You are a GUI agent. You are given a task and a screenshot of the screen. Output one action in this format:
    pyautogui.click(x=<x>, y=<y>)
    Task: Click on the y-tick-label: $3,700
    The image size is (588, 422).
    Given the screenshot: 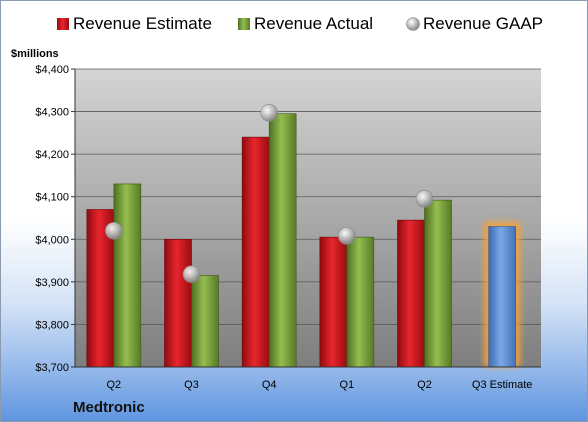 What is the action you would take?
    pyautogui.click(x=52, y=368)
    